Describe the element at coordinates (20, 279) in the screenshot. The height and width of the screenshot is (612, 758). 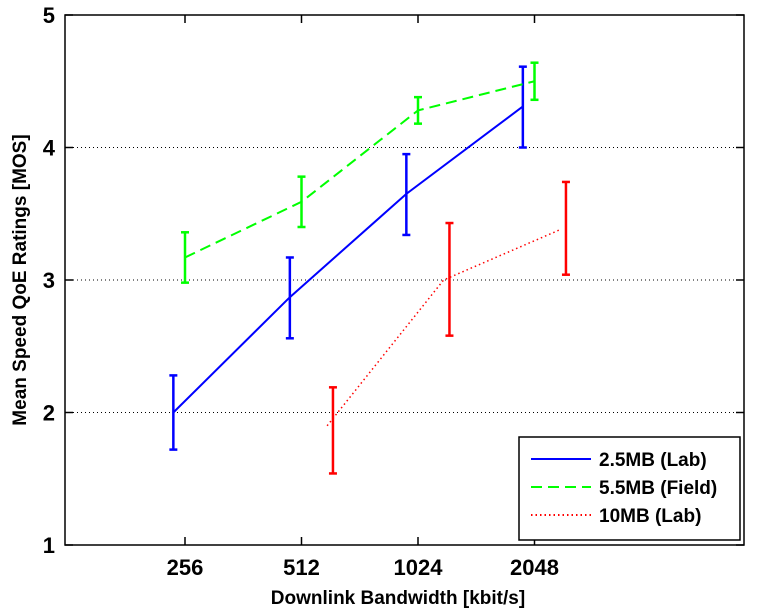
I see `y-axis-title: Mean Speed QoE Ratings [MOS]` at that location.